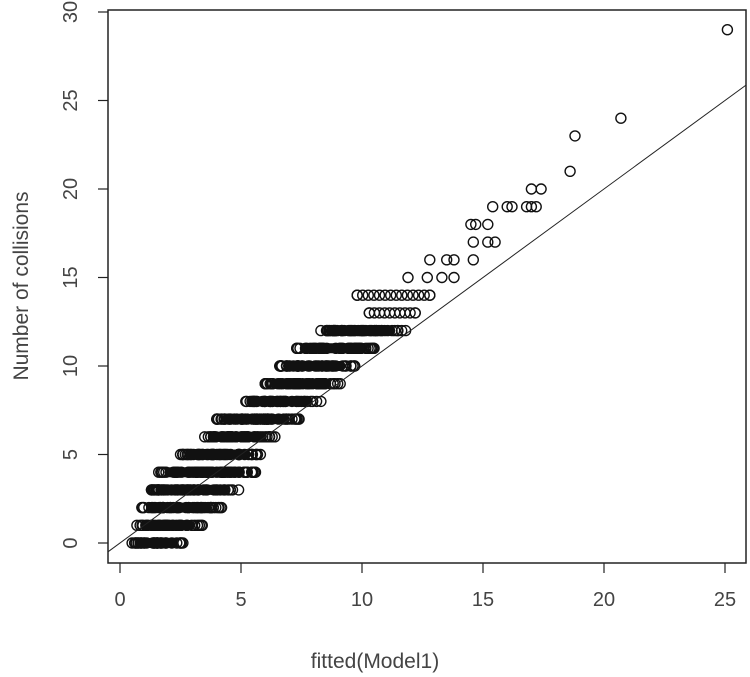  I want to click on y-axis: 0 5 10 15 20 25 30, so click(84, 275).